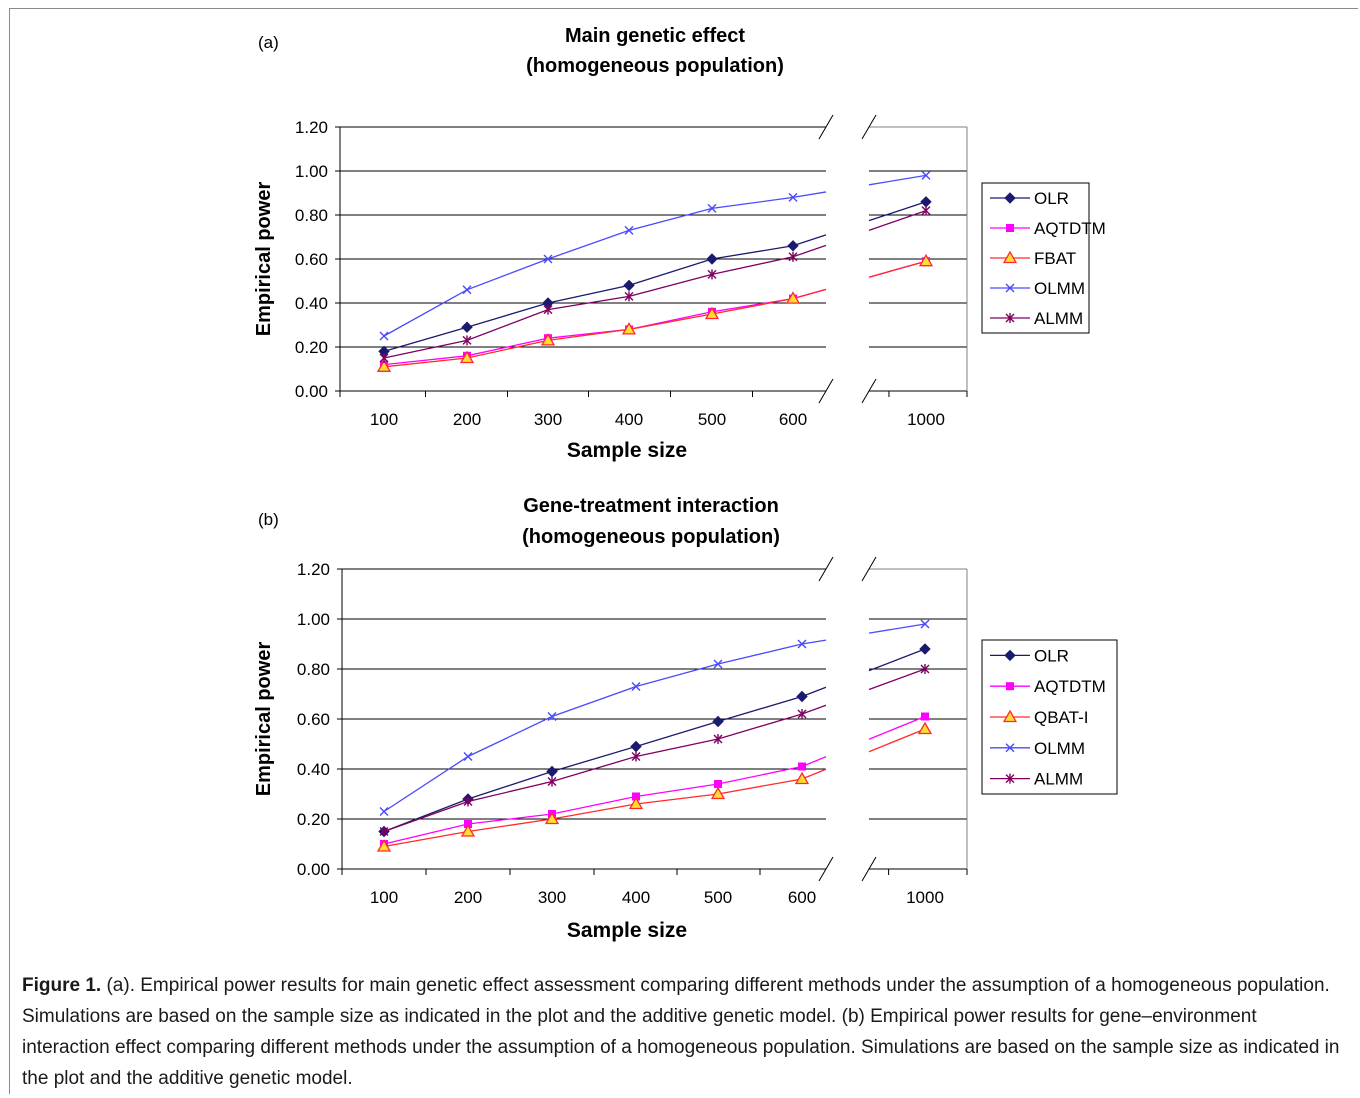 Image resolution: width=1360 pixels, height=1098 pixels. I want to click on chart-title: Gene-treatment interaction, so click(651, 506).